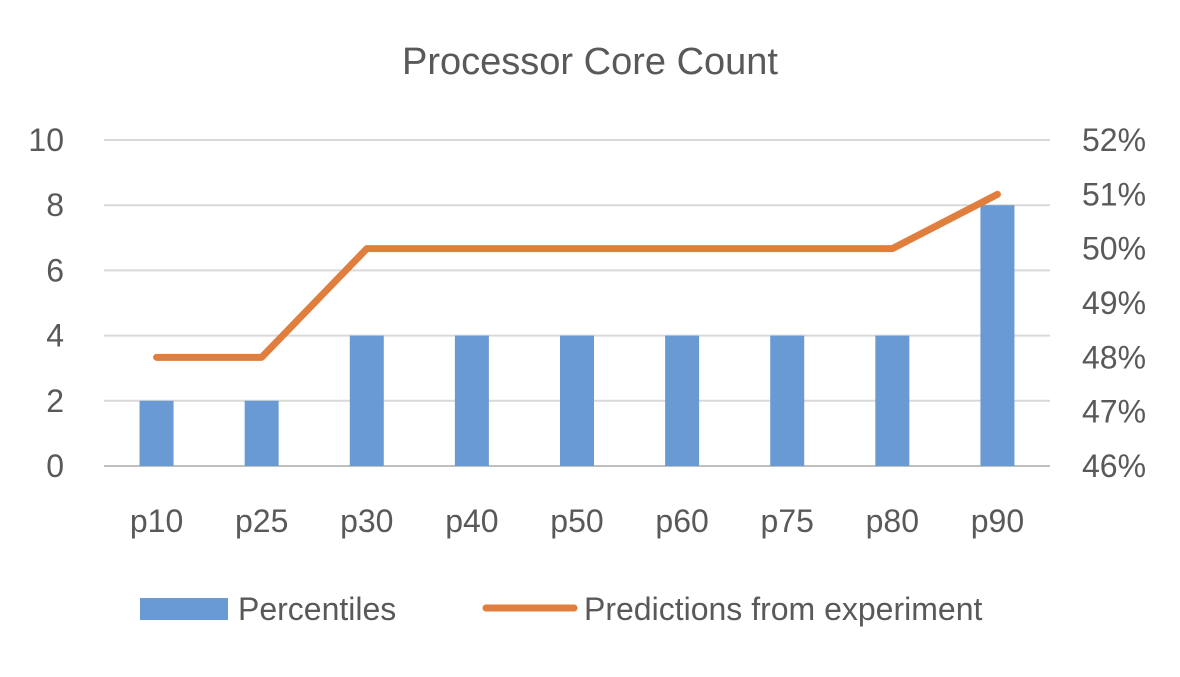  I want to click on legend: Percentiles Predictions from experiment, so click(561, 609).